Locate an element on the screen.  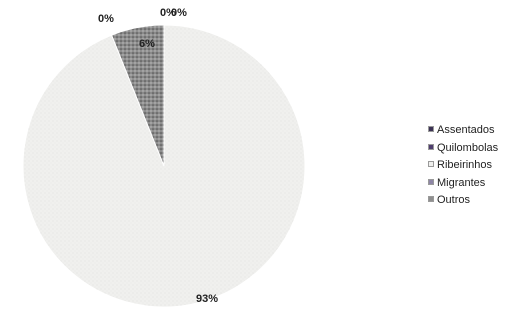
legend-item-outros: Outros is located at coordinates (463, 202).